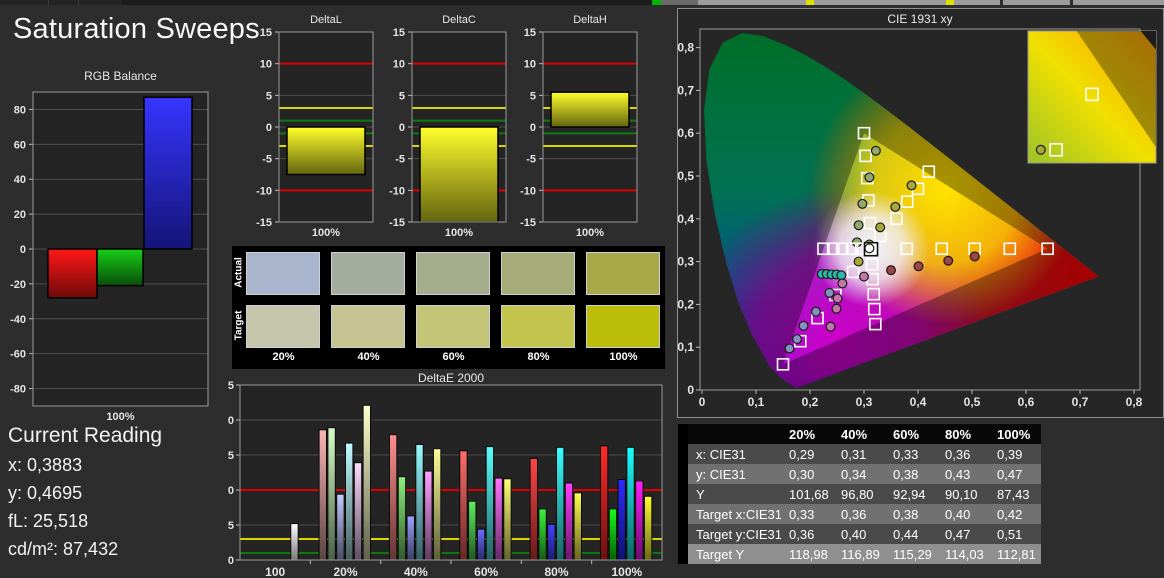  I want to click on y-tick-label: 0,5, so click(686, 176).